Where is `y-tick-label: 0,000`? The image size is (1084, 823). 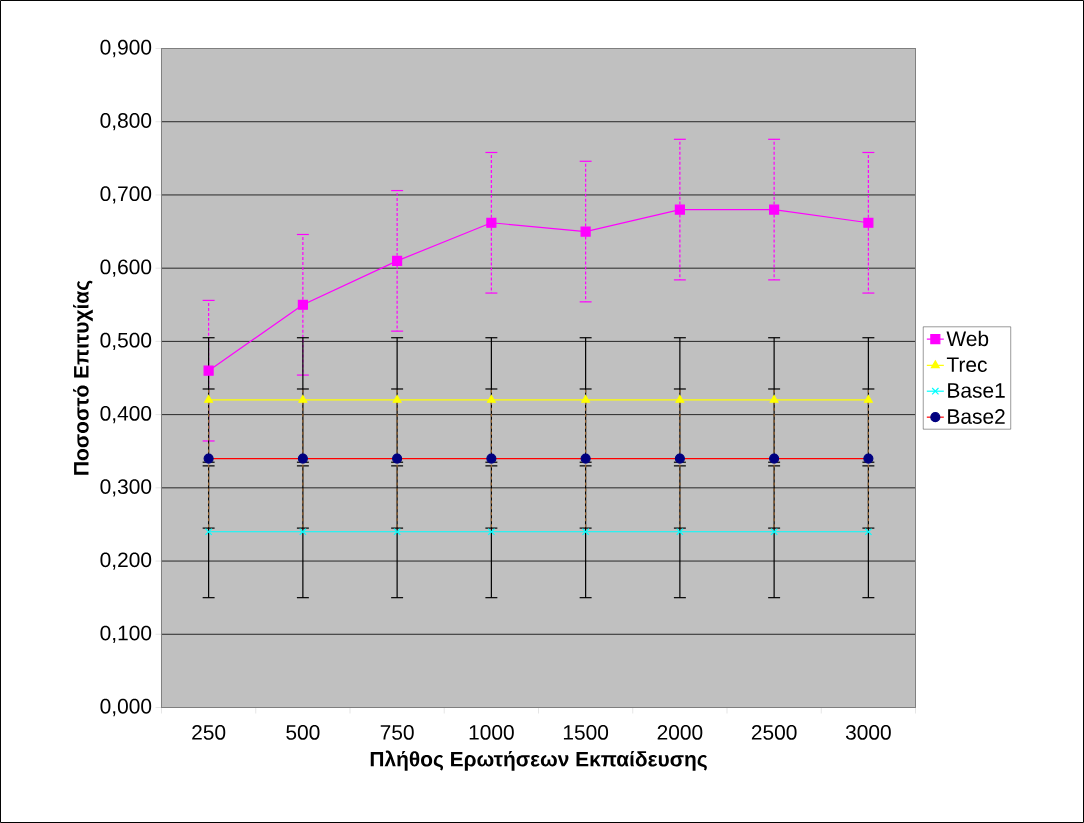 y-tick-label: 0,000 is located at coordinates (126, 707).